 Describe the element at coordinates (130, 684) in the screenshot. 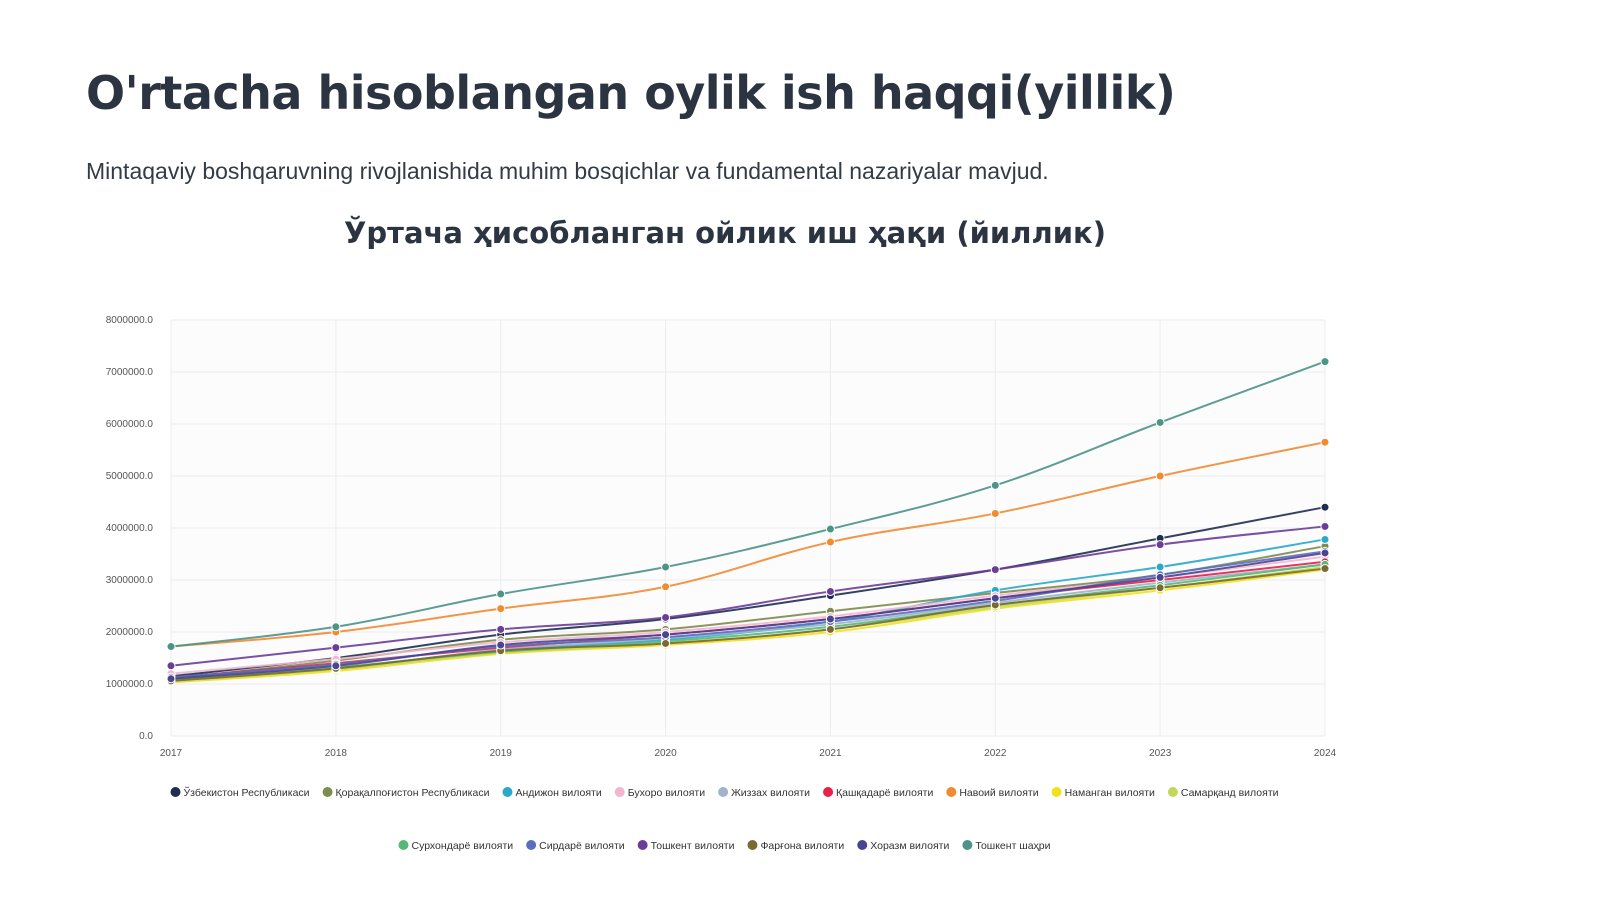

I see `y-tick-label: 1000000.0` at that location.